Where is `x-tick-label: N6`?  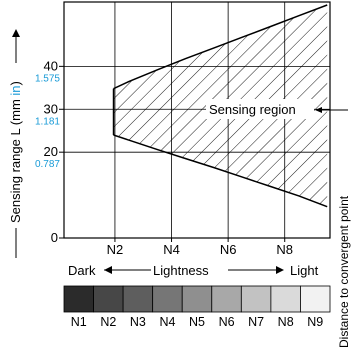 x-tick-label: N6 is located at coordinates (228, 249).